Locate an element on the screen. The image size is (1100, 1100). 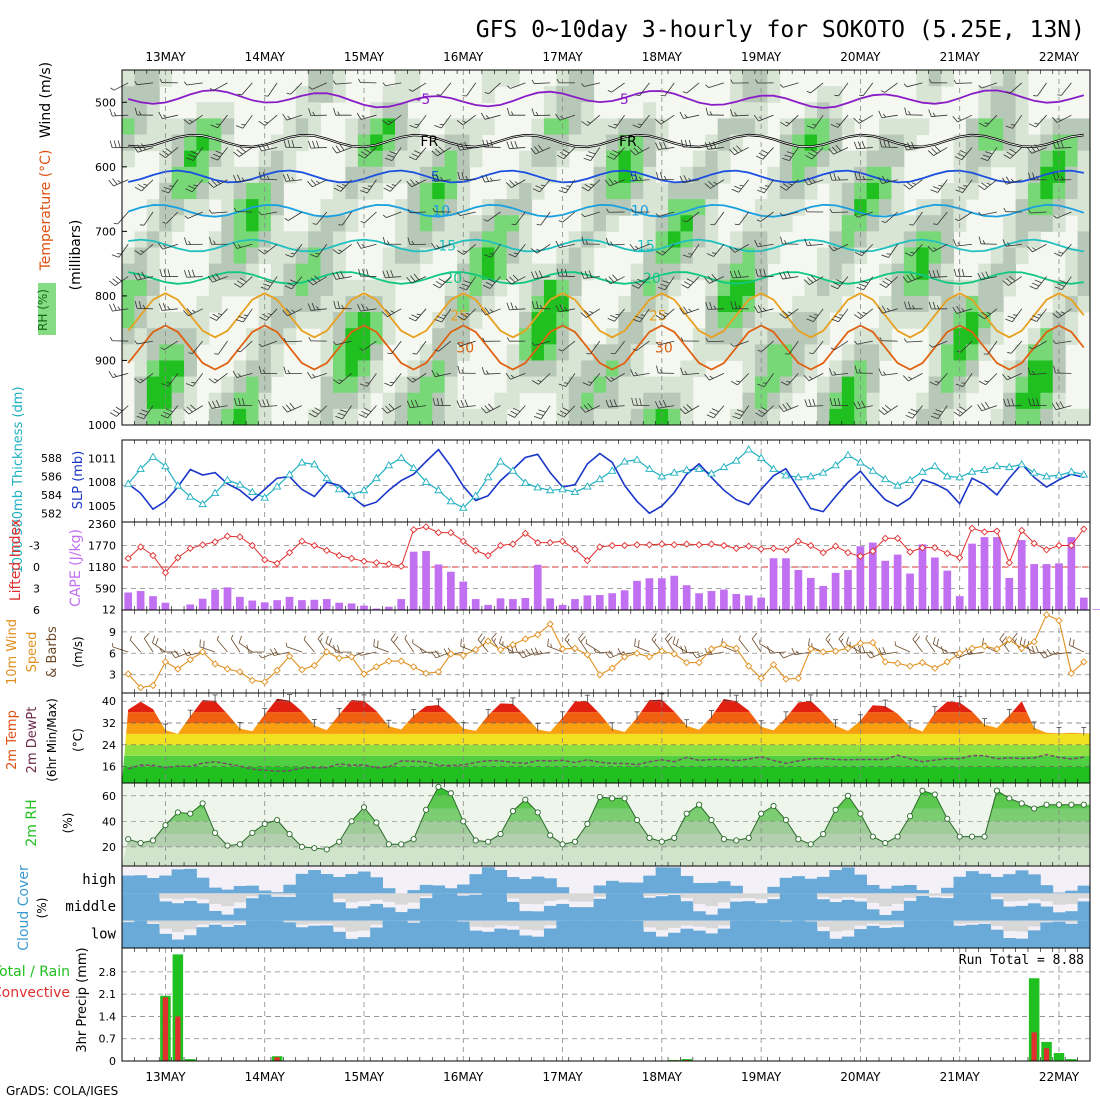
cape-bar is located at coordinates (475, 604).